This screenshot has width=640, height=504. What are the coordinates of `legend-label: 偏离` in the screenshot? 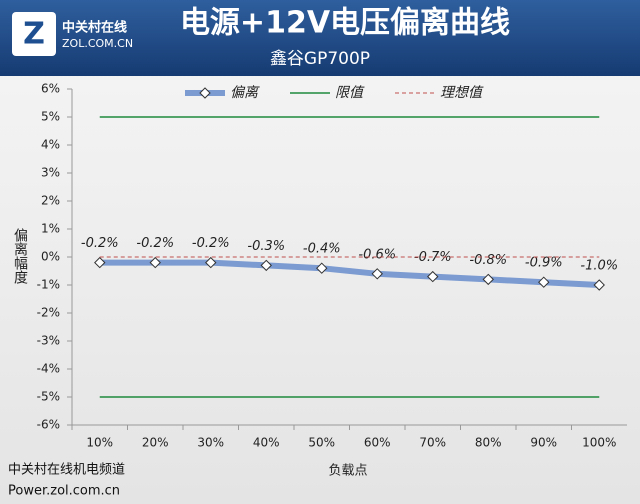 It's located at (245, 93).